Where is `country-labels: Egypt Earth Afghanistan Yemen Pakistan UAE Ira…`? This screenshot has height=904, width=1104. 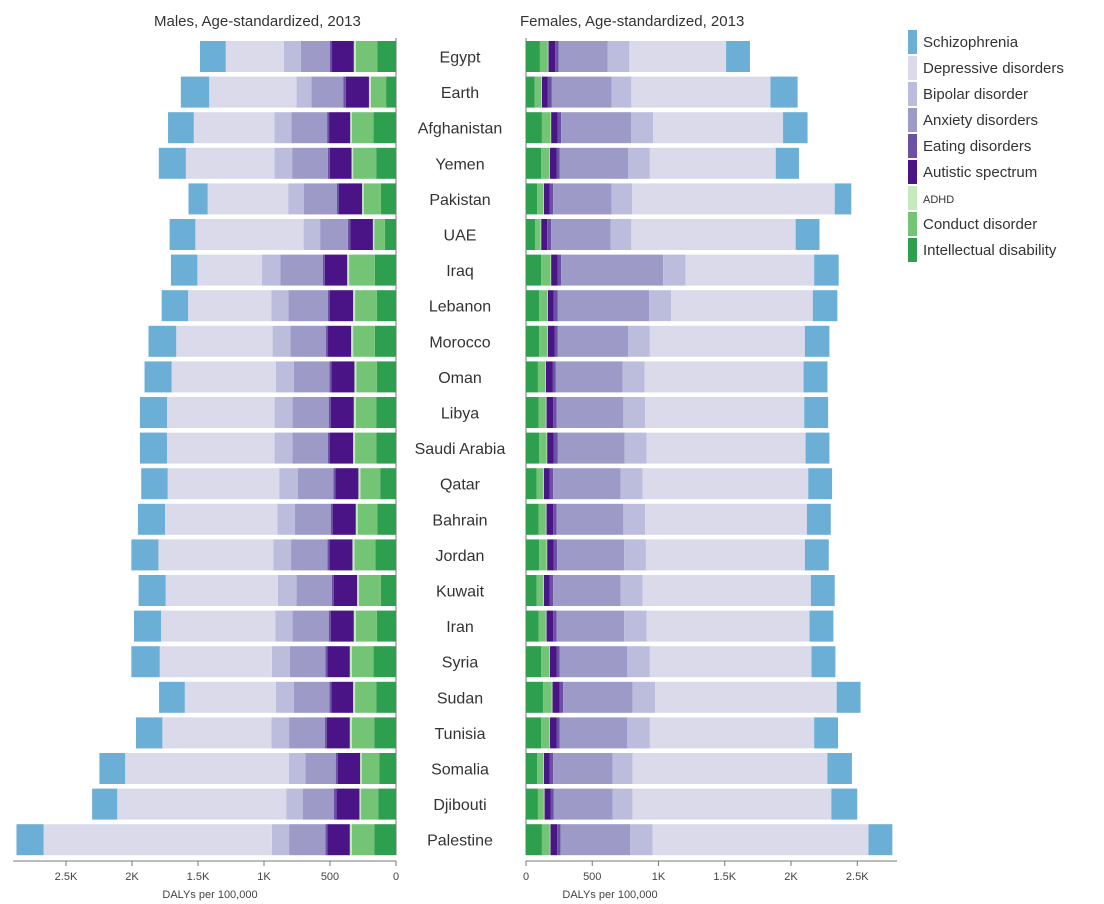 country-labels: Egypt Earth Afghanistan Yemen Pakistan UAE Ira… is located at coordinates (460, 450).